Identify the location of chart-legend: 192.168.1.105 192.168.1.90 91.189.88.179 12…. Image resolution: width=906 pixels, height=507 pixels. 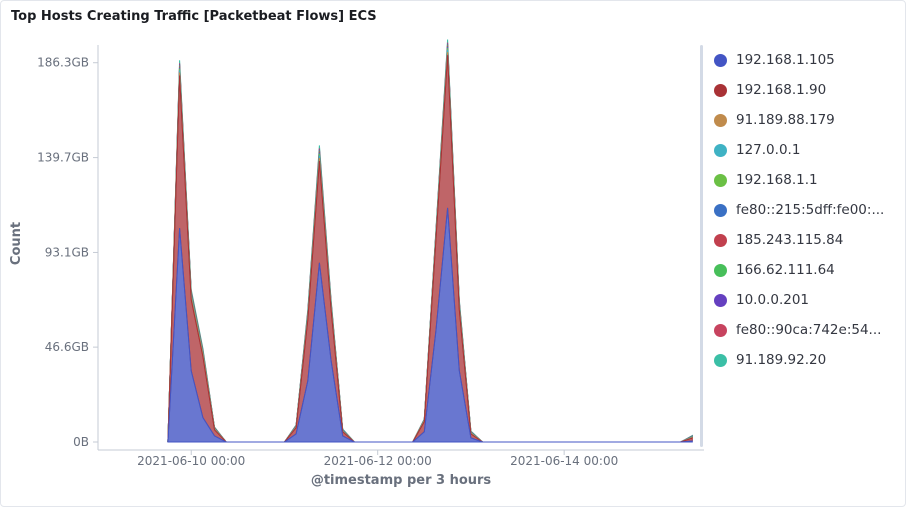
(807, 210).